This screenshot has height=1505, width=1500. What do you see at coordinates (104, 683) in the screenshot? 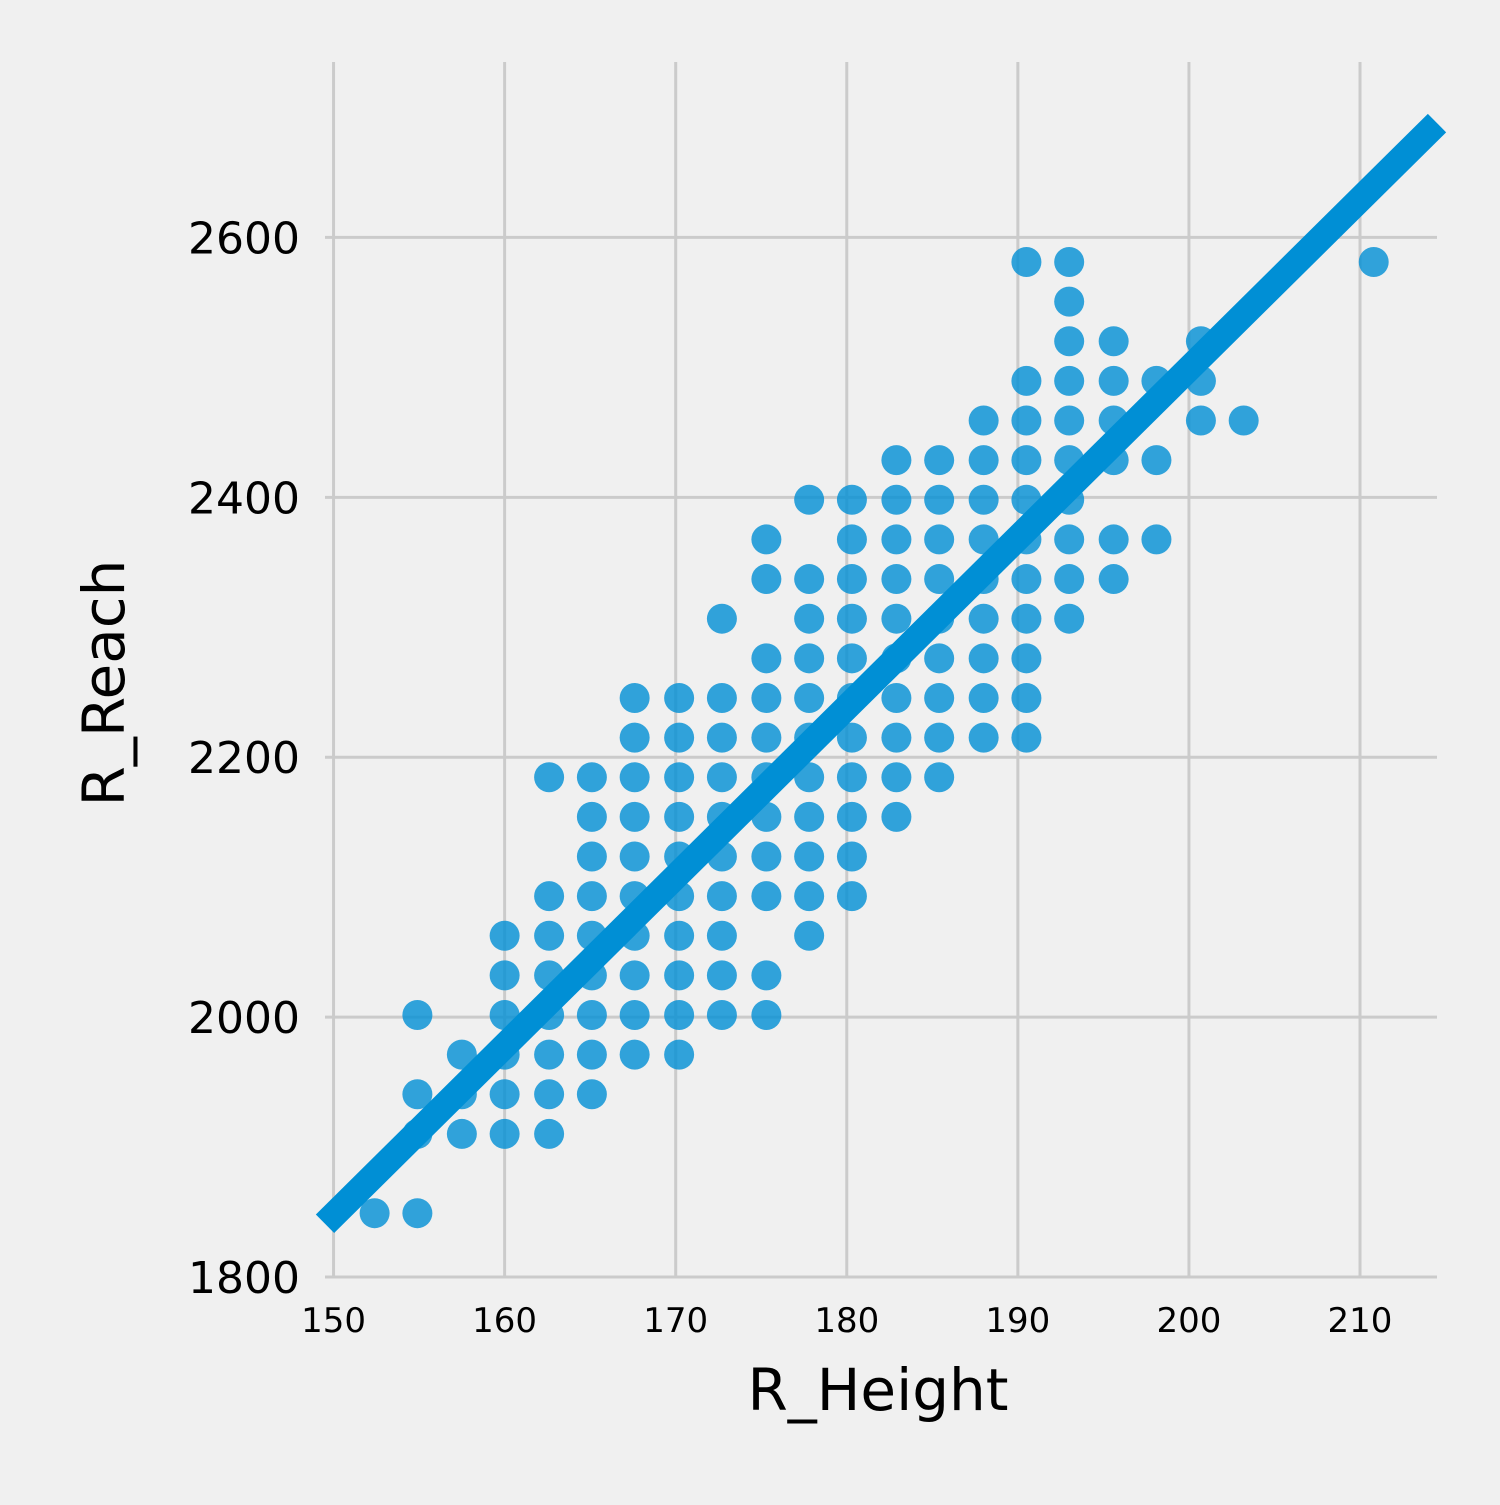
I see `y-axis-label: R_Reach` at bounding box center [104, 683].